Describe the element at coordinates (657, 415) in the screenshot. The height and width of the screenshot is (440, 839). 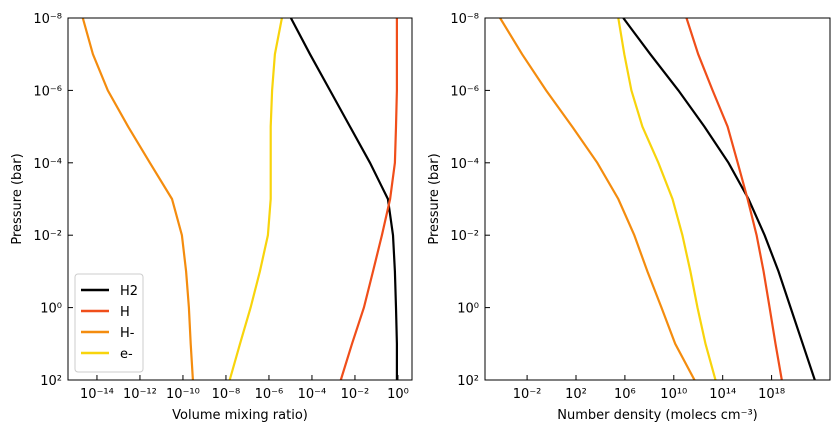
I see `x-axis-label: Number density (molecs cm⁻³)` at that location.